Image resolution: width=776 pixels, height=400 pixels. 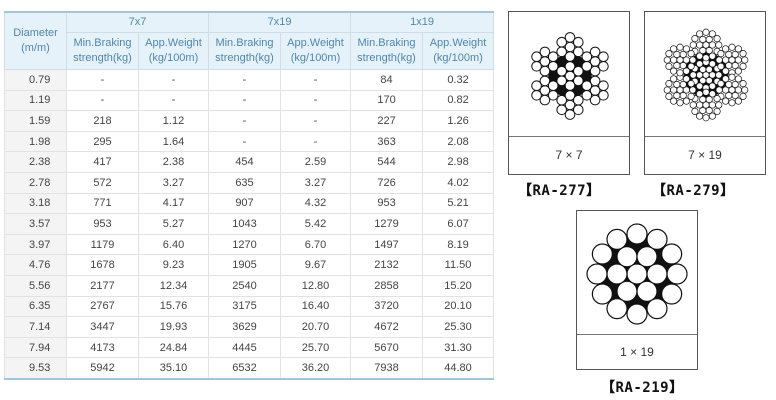 What do you see at coordinates (387, 265) in the screenshot?
I see `value-cell: 2132` at bounding box center [387, 265].